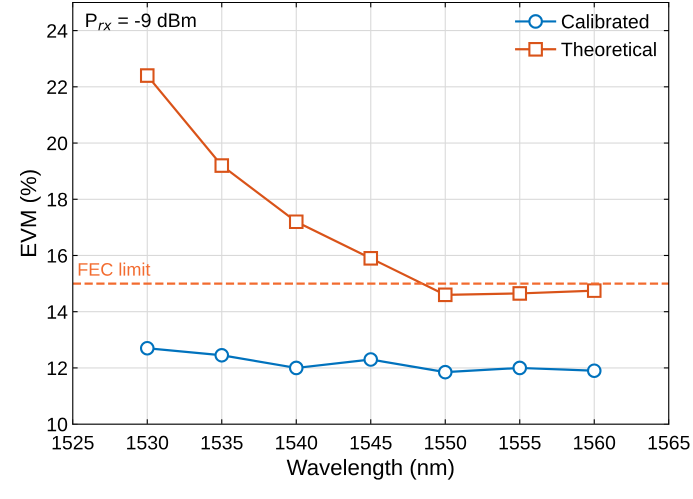 This screenshot has width=693, height=499. Describe the element at coordinates (57, 87) in the screenshot. I see `y-tick-label: 22` at that location.